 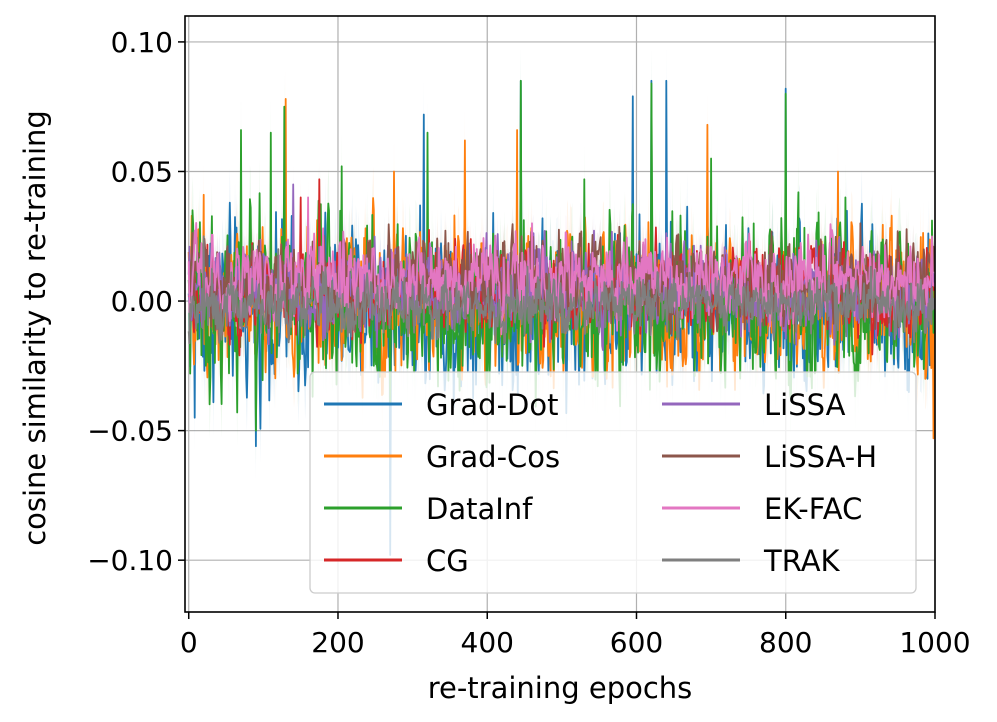 What do you see at coordinates (487, 642) in the screenshot?
I see `x-tick-label: 400` at bounding box center [487, 642].